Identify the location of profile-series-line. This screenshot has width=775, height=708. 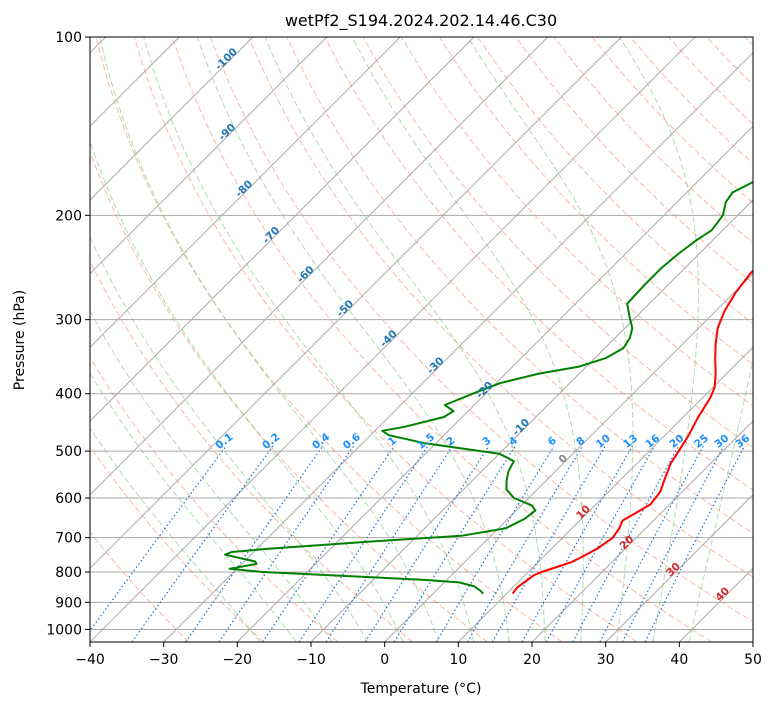
(632, 432).